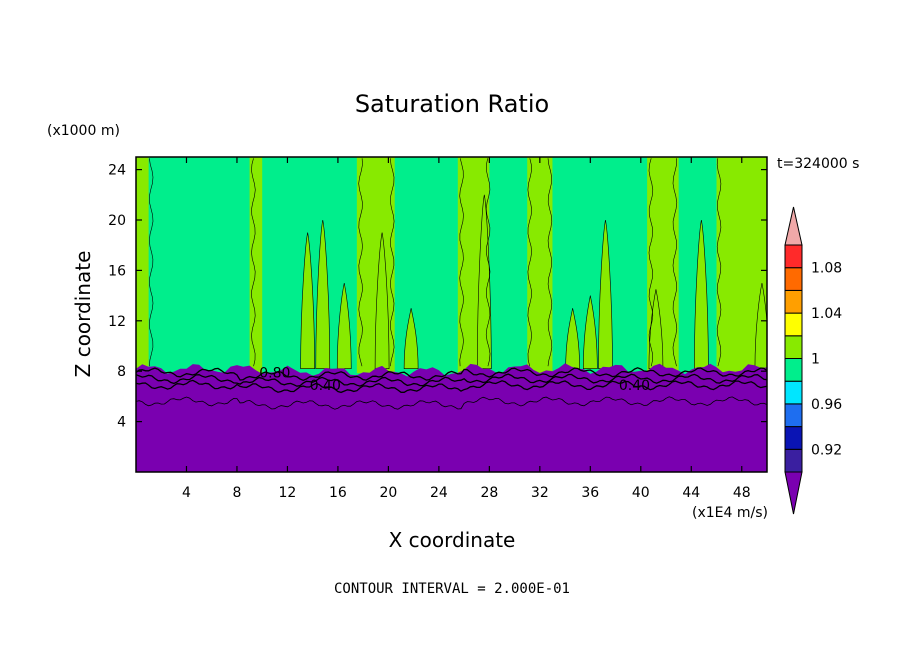 The height and width of the screenshot is (654, 904). What do you see at coordinates (826, 450) in the screenshot?
I see `colorbar-tick-label: 0.92` at bounding box center [826, 450].